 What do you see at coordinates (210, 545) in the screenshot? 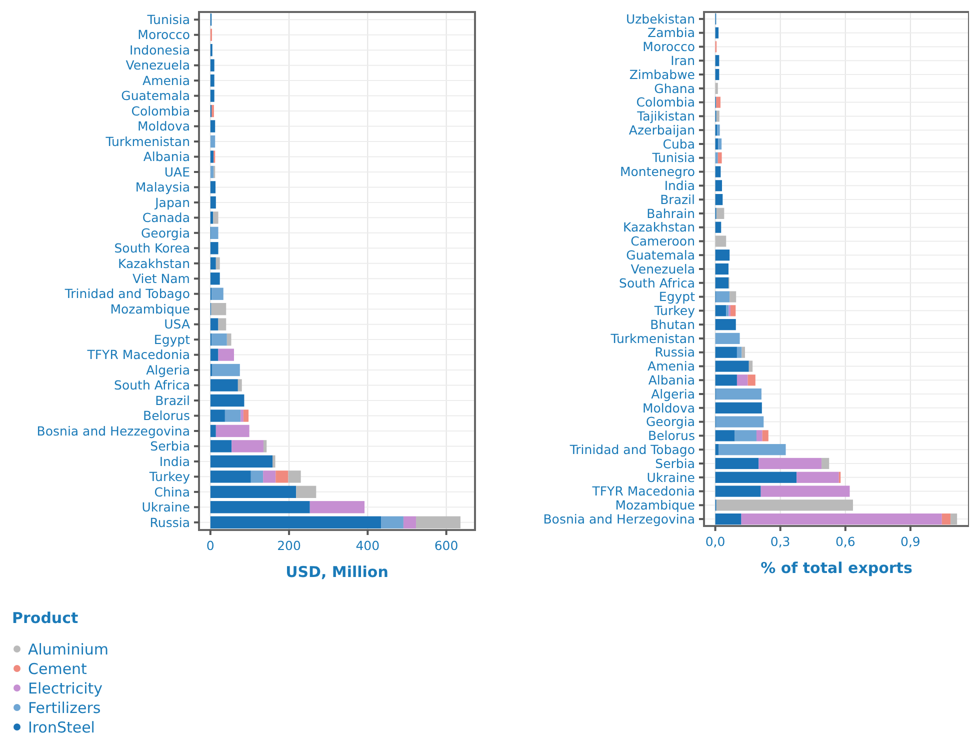
I see `x-tick-label: 0` at bounding box center [210, 545].